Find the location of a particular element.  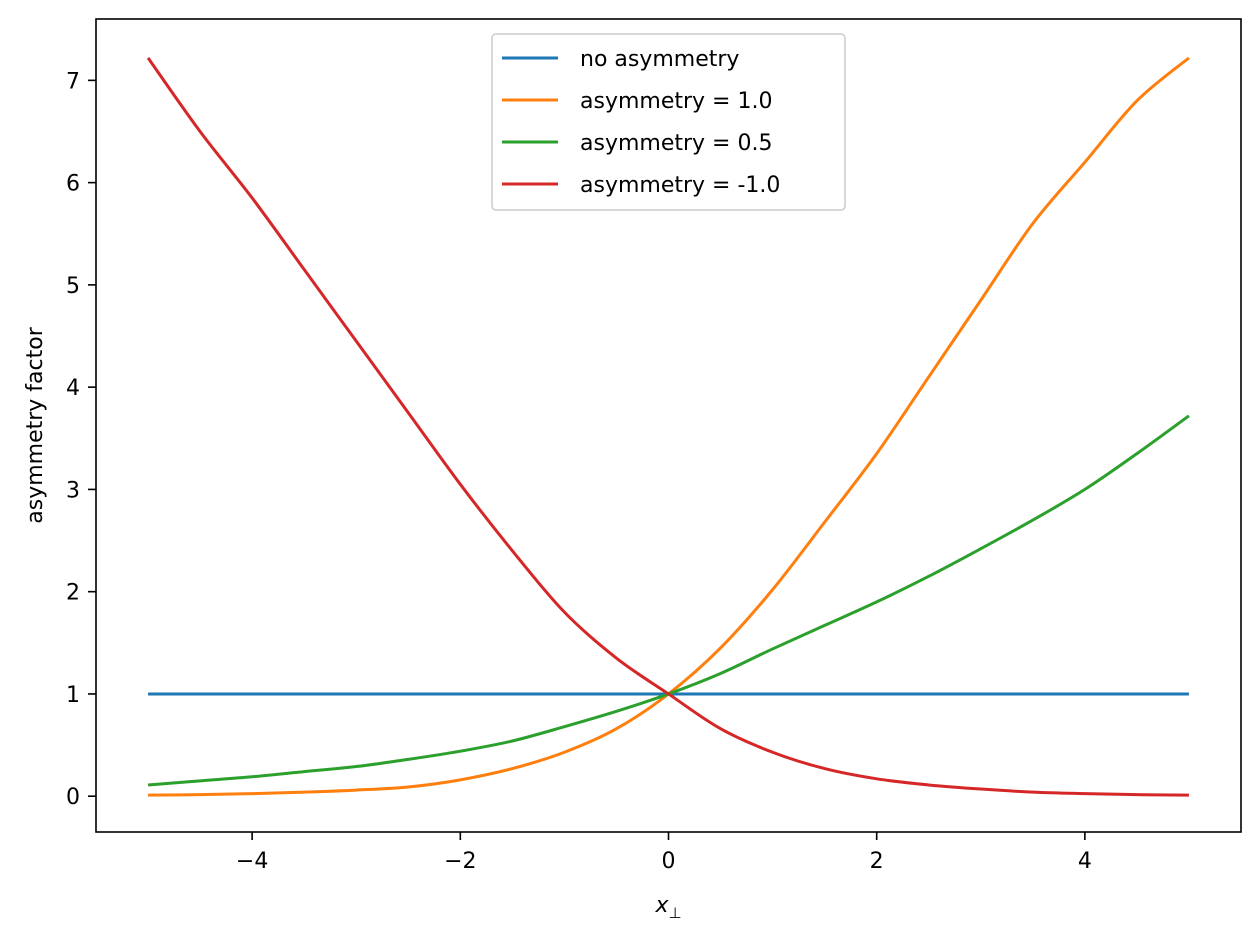

x-tick-label: 0 is located at coordinates (669, 861).